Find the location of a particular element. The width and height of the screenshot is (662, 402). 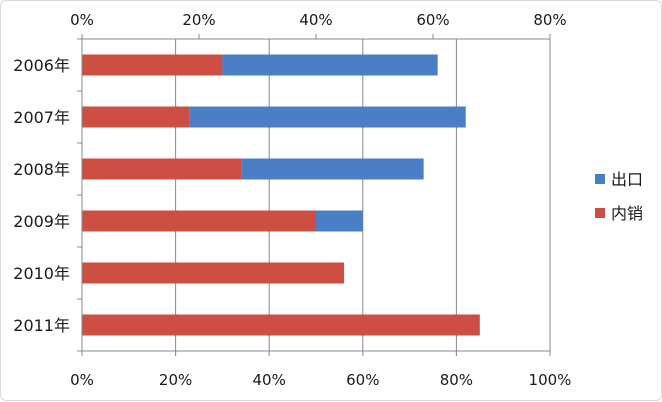

bar-内销-2008年 is located at coordinates (162, 169).